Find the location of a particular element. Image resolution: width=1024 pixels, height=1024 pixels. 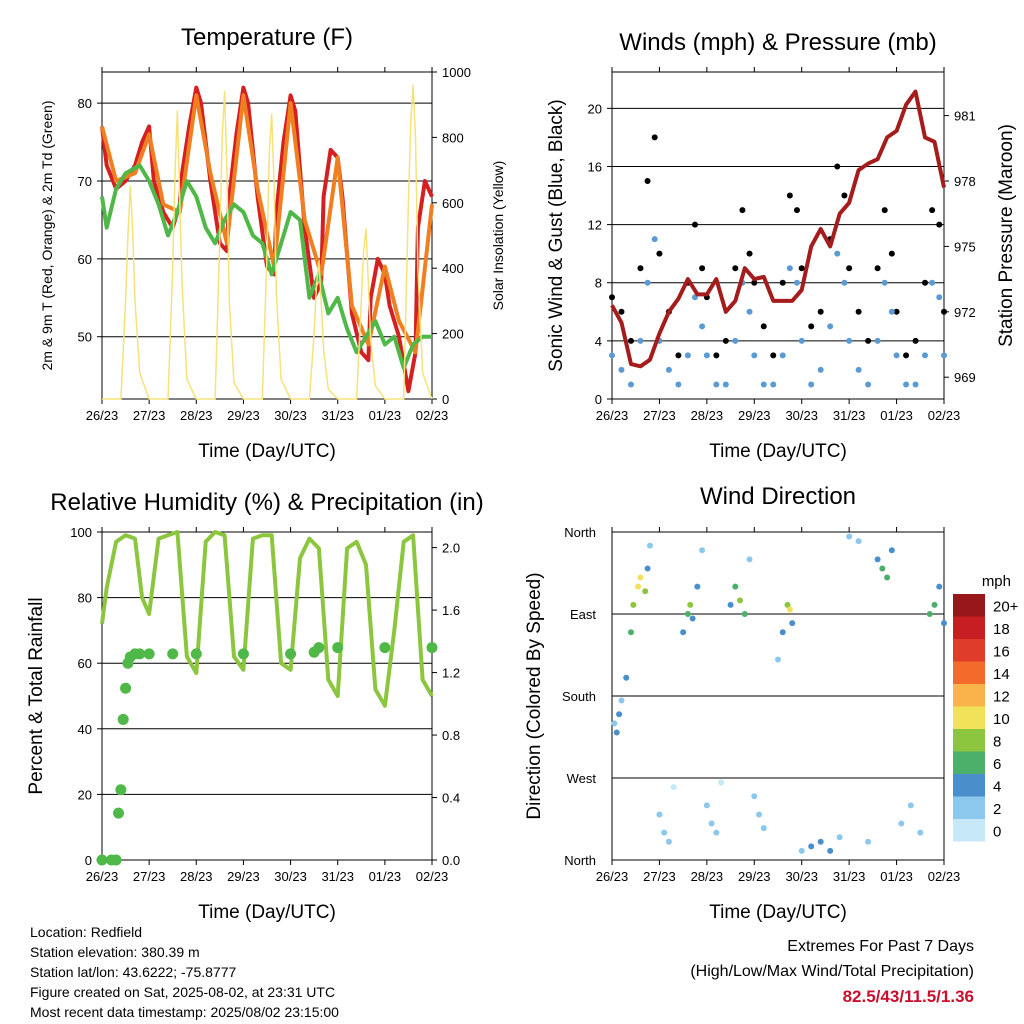

y-axis-label: Direction (Colored By Speed) is located at coordinates (534, 695).